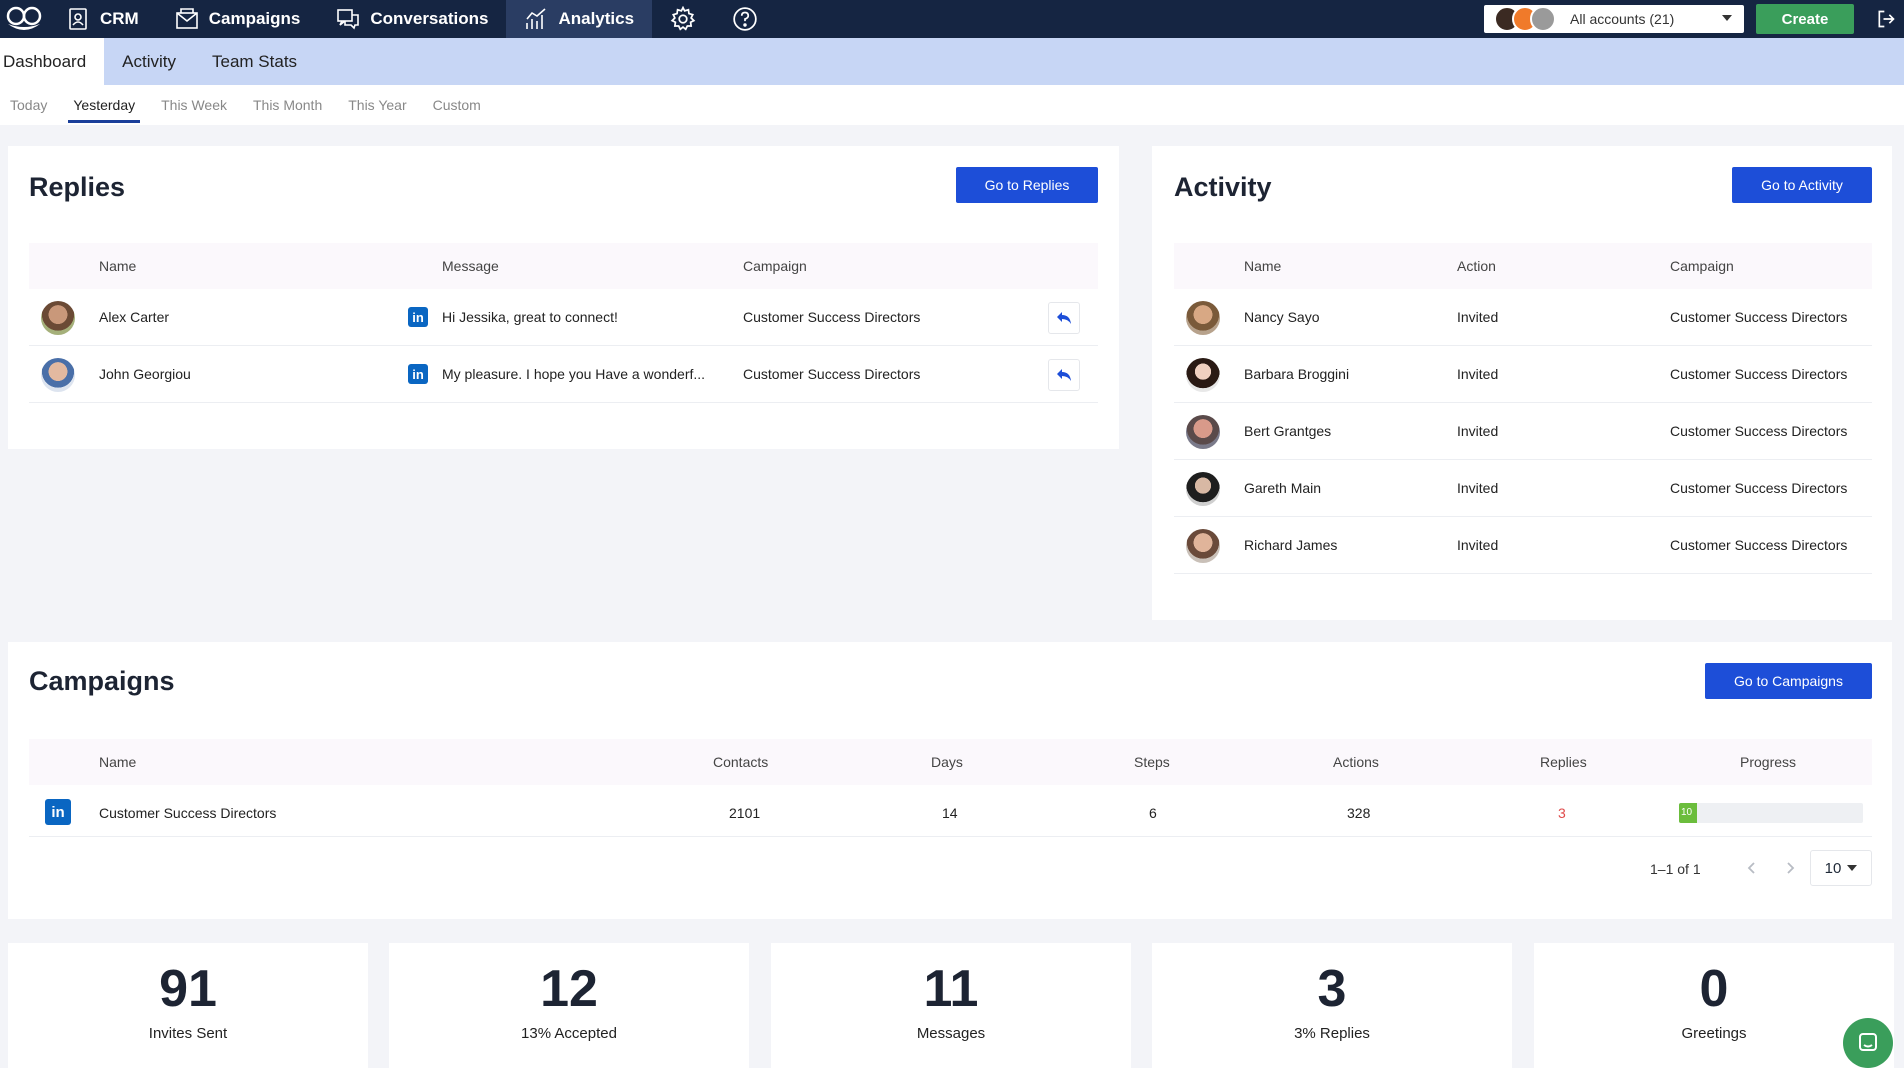  I want to click on nav-conversations: Conversations, so click(412, 19).